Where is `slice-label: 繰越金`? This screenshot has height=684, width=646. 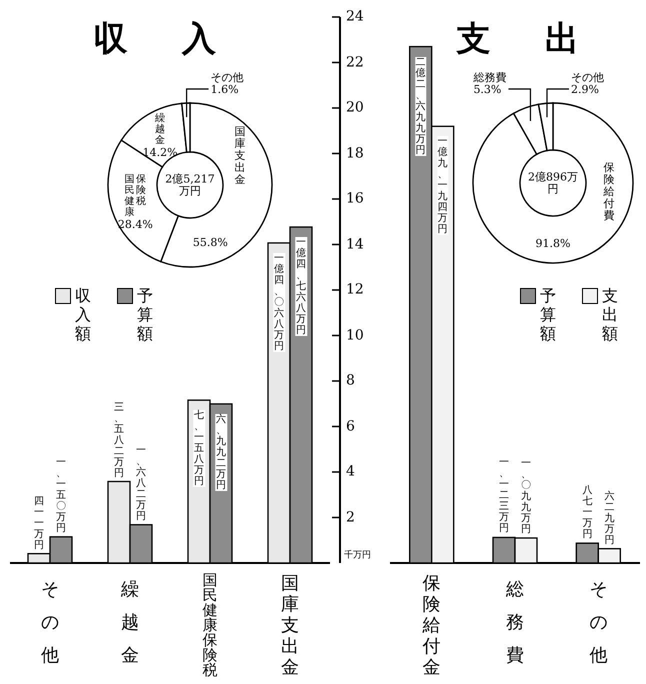 slice-label: 繰越金 is located at coordinates (160, 129).